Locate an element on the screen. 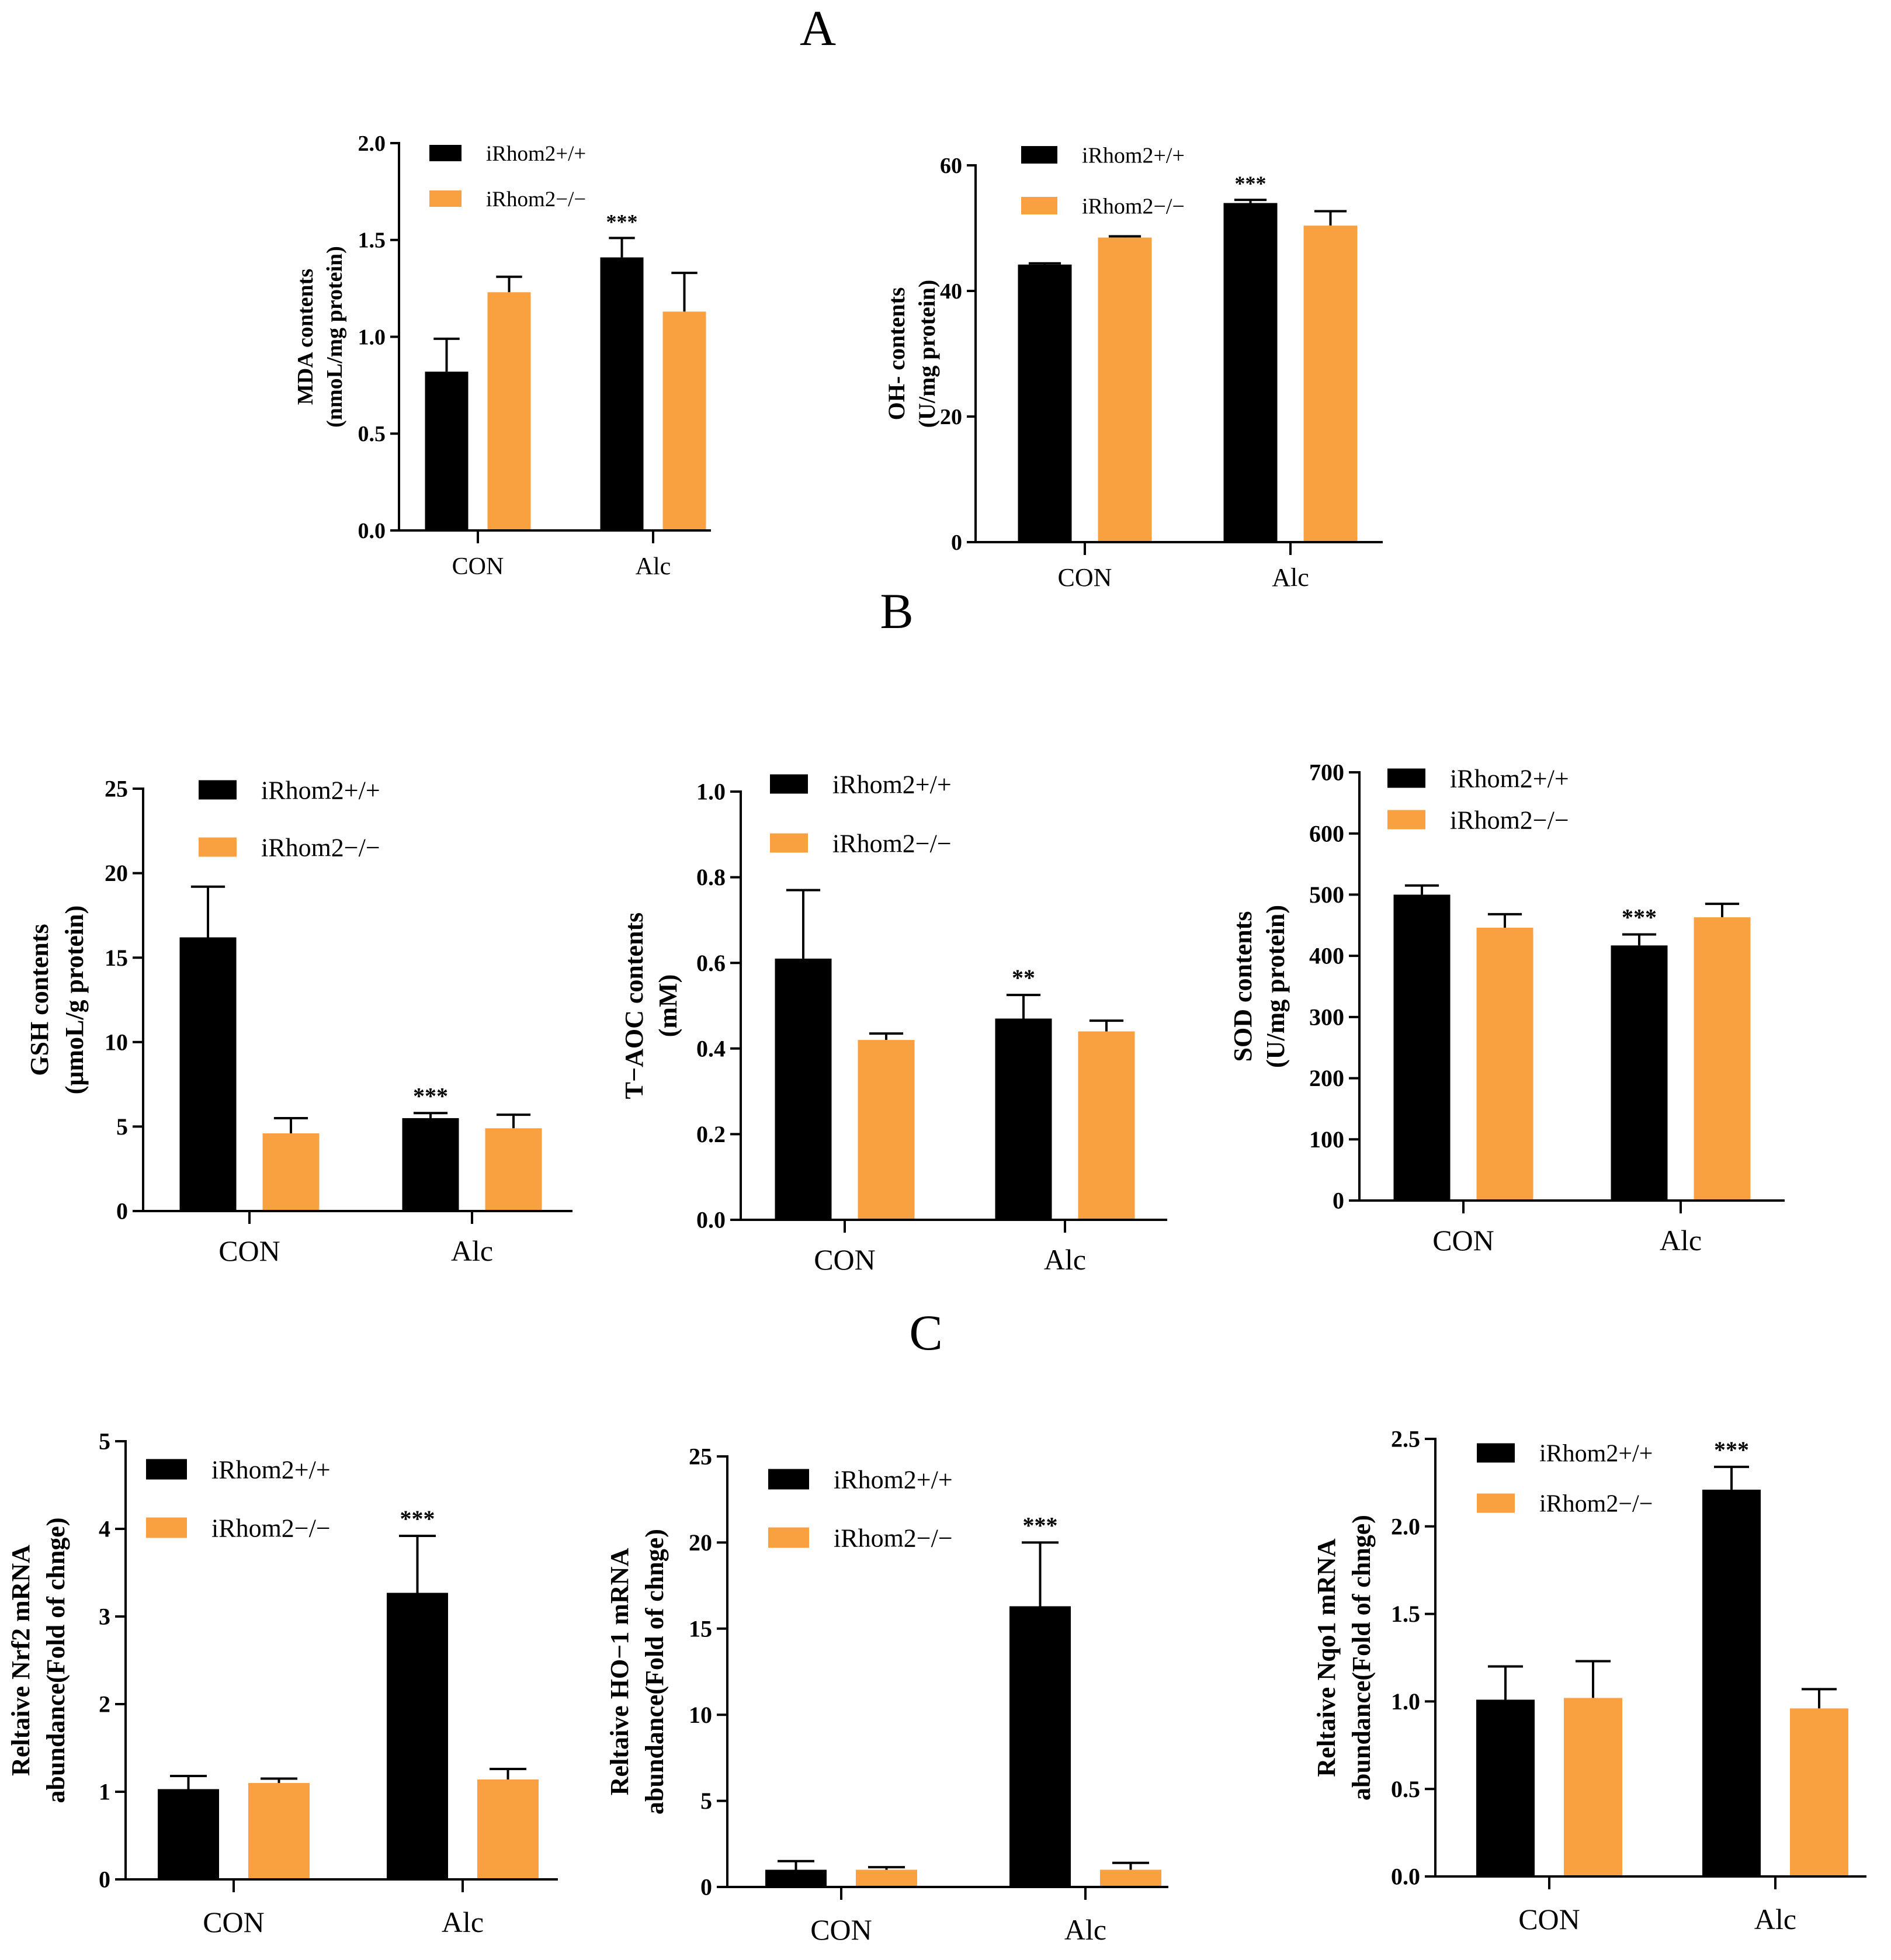 The height and width of the screenshot is (1960, 1891). bar-nrf2-wt-con is located at coordinates (189, 1834).